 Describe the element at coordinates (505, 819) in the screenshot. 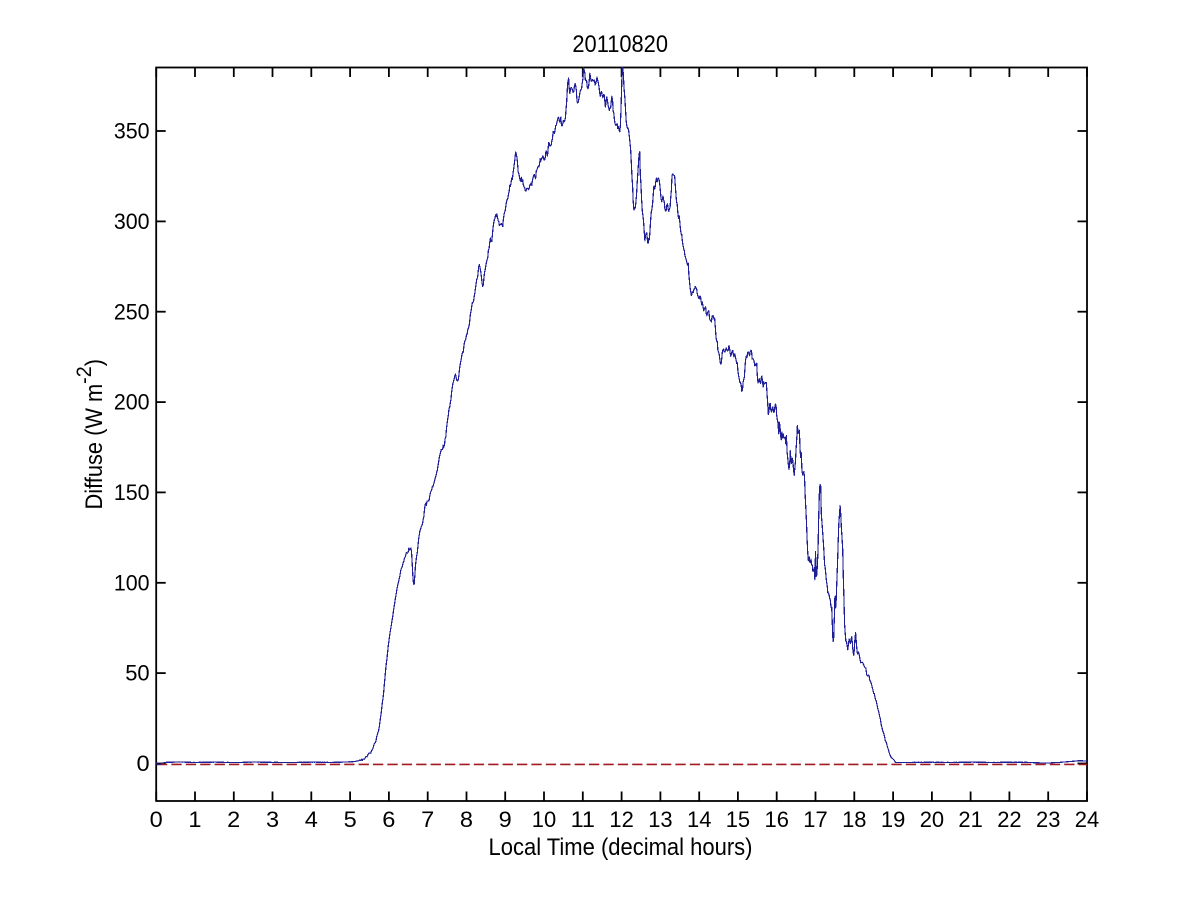

I see `svg-text: 9` at that location.